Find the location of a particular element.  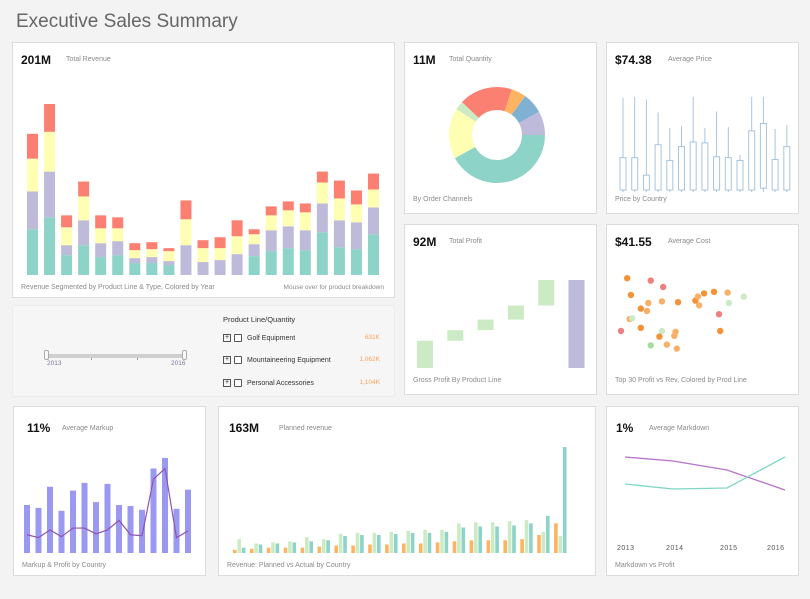

markup-kpi: 11% is located at coordinates (39, 428).